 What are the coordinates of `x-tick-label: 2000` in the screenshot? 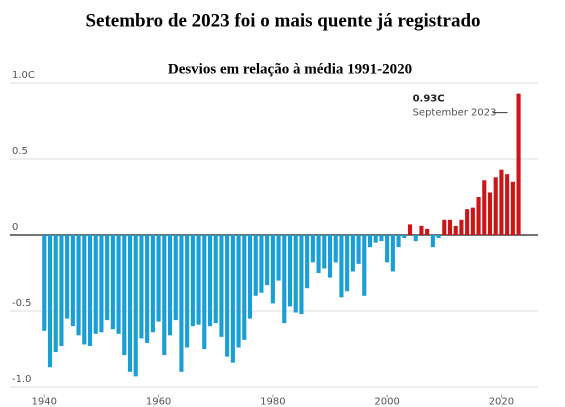 It's located at (386, 402).